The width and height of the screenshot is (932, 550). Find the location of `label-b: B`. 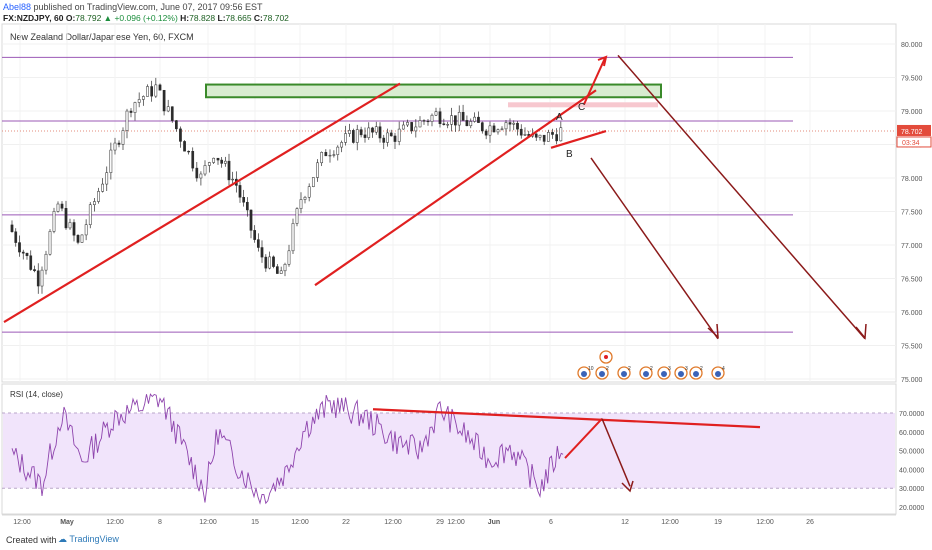

label-b: B is located at coordinates (569, 154).